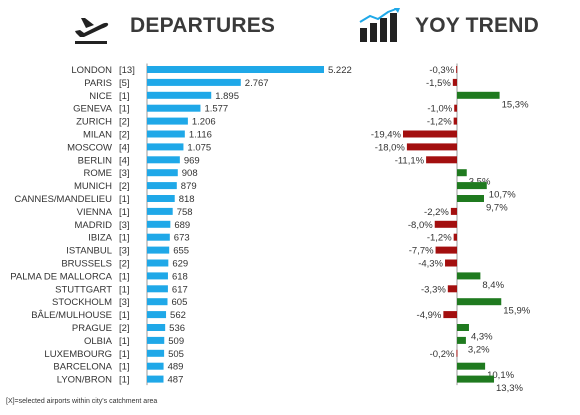 The width and height of the screenshot is (580, 415). Describe the element at coordinates (180, 276) in the screenshot. I see `departures-value-label: 618` at that location.